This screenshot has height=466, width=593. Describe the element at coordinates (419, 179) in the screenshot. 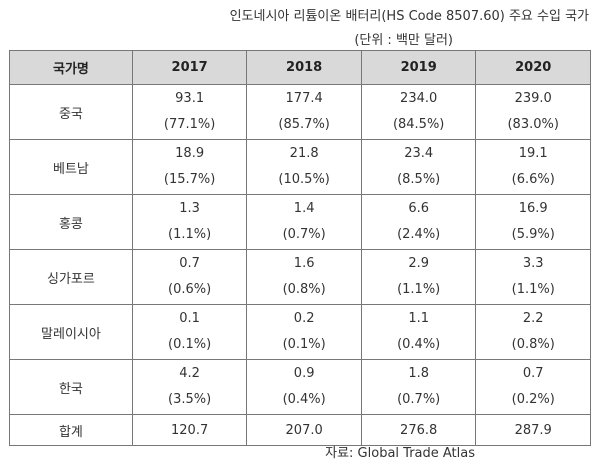

I see `cell-share: (8.5%)` at that location.